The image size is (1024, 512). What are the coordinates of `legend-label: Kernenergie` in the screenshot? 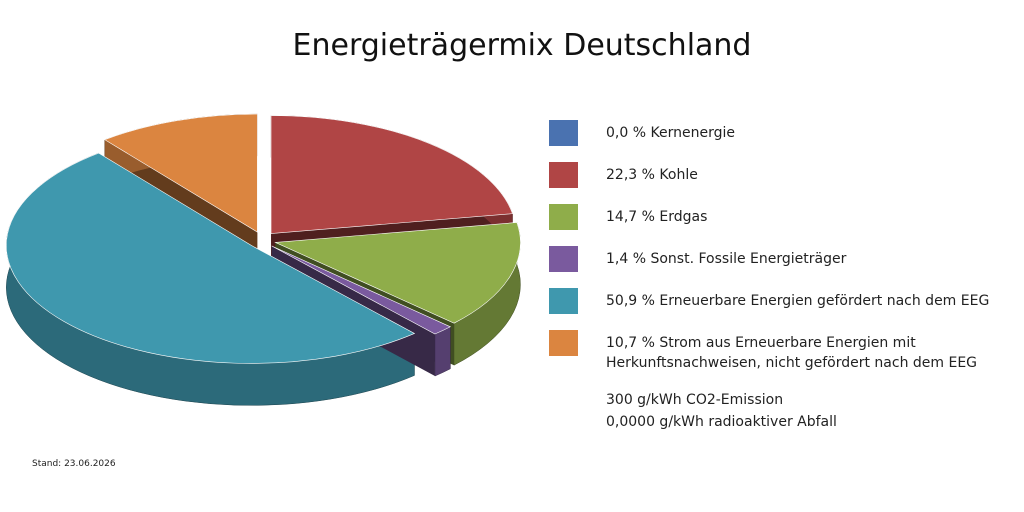 It's located at (692, 133).